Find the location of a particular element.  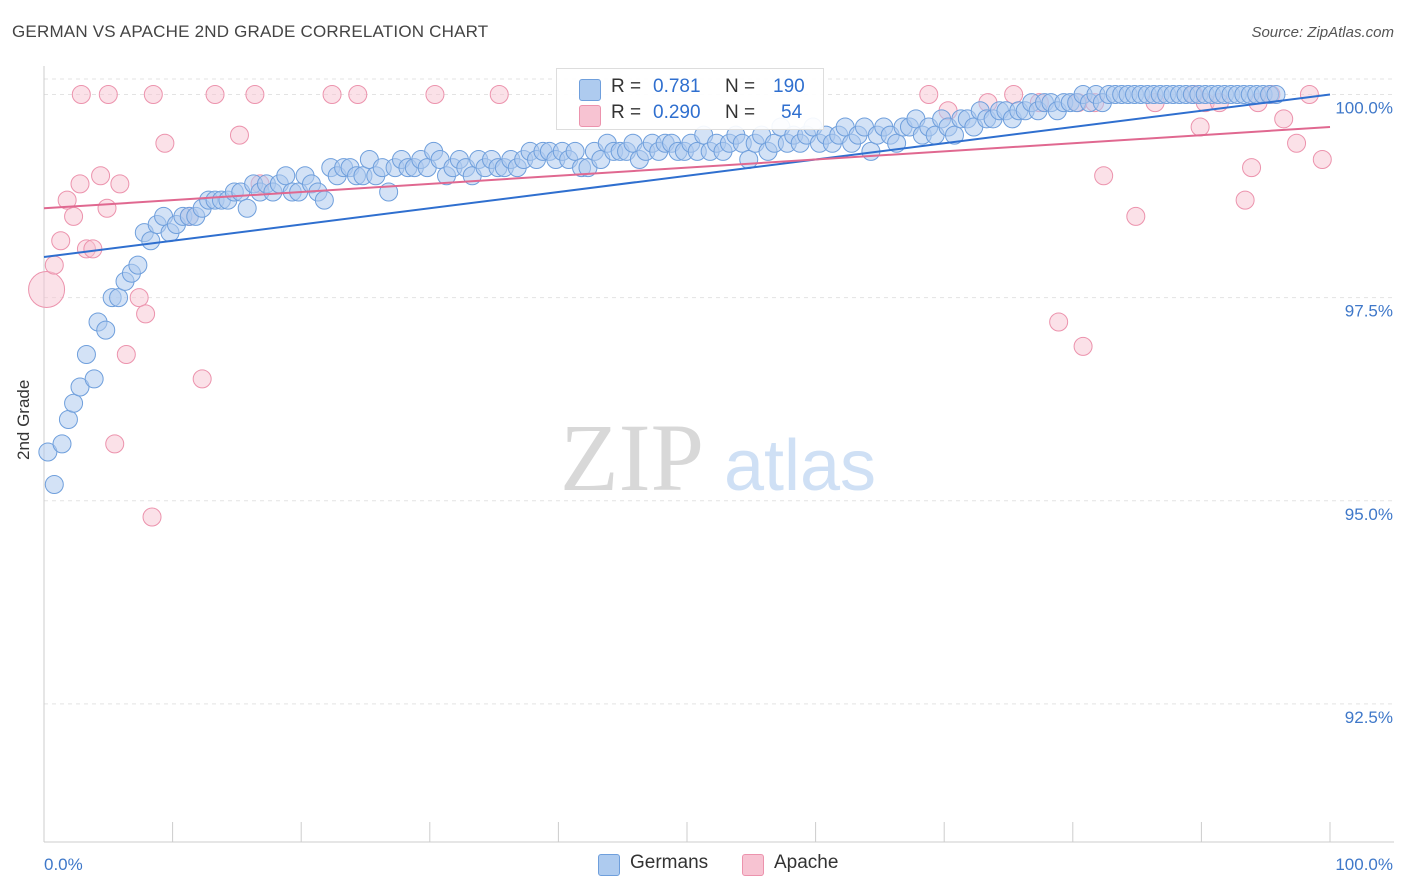

y-tick-label: 97.5% is located at coordinates (1369, 311).